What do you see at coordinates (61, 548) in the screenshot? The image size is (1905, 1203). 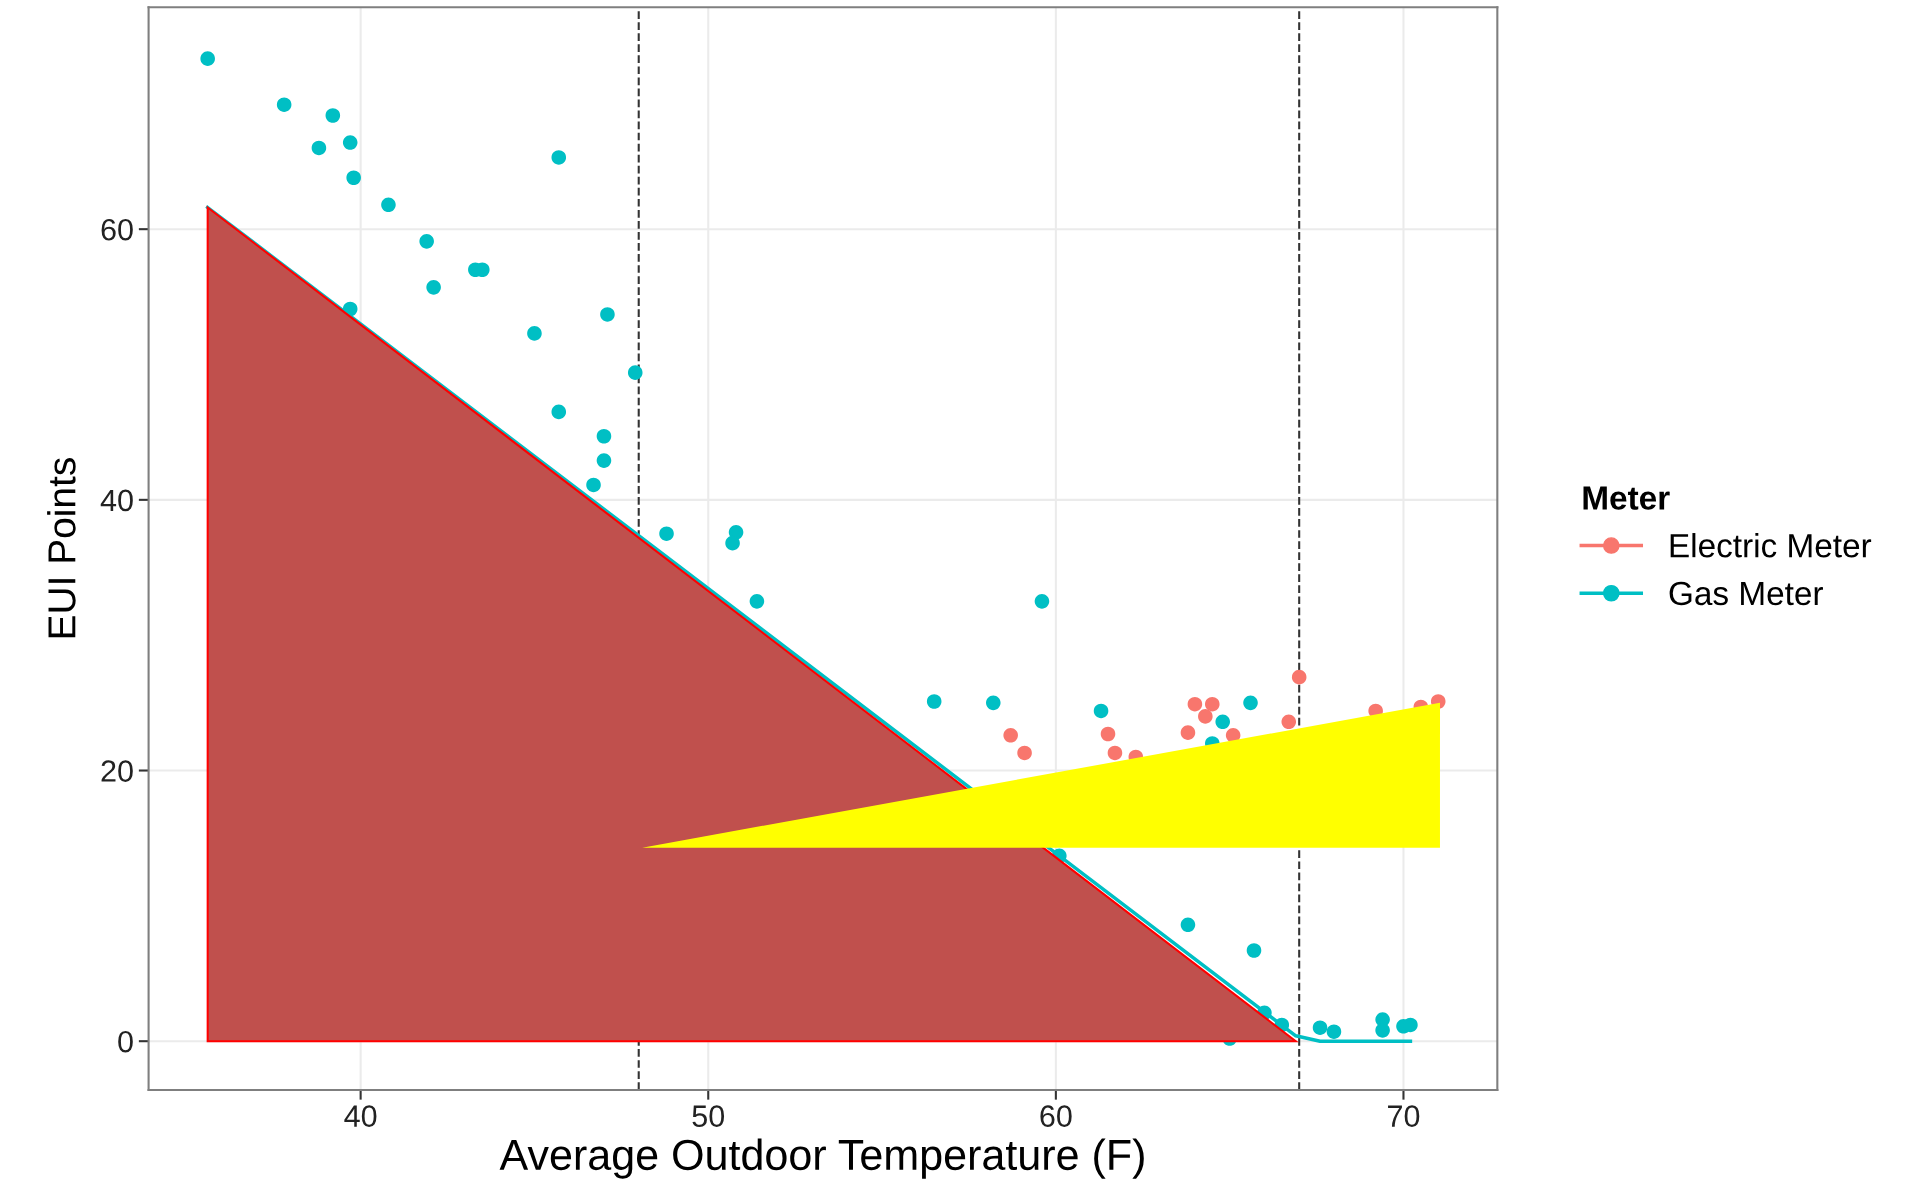 I see `y-axis-title: EUI Points` at bounding box center [61, 548].